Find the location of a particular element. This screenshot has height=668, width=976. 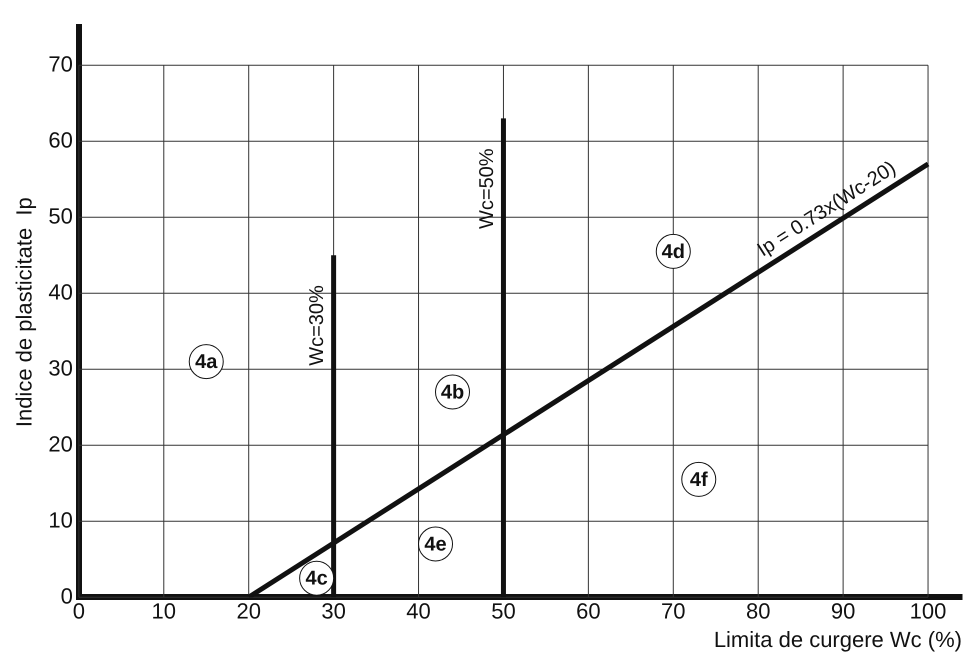

annotation: 4c is located at coordinates (317, 579).